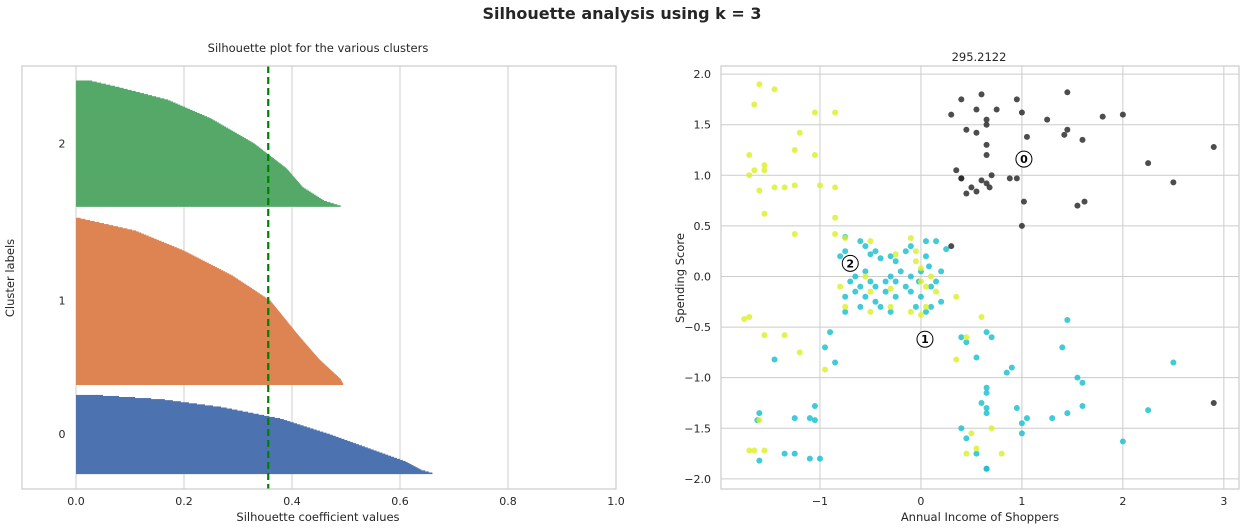  Describe the element at coordinates (292, 501) in the screenshot. I see `silhouette-x-tick-label: 0.4` at that location.